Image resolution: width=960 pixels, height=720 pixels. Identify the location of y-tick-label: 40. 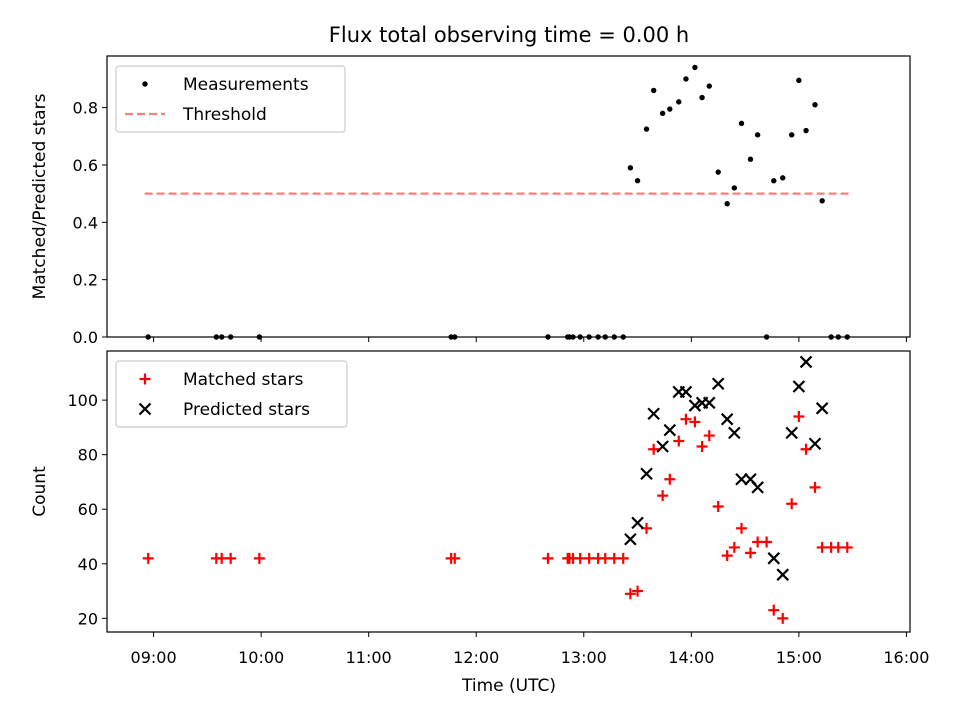
(88, 564).